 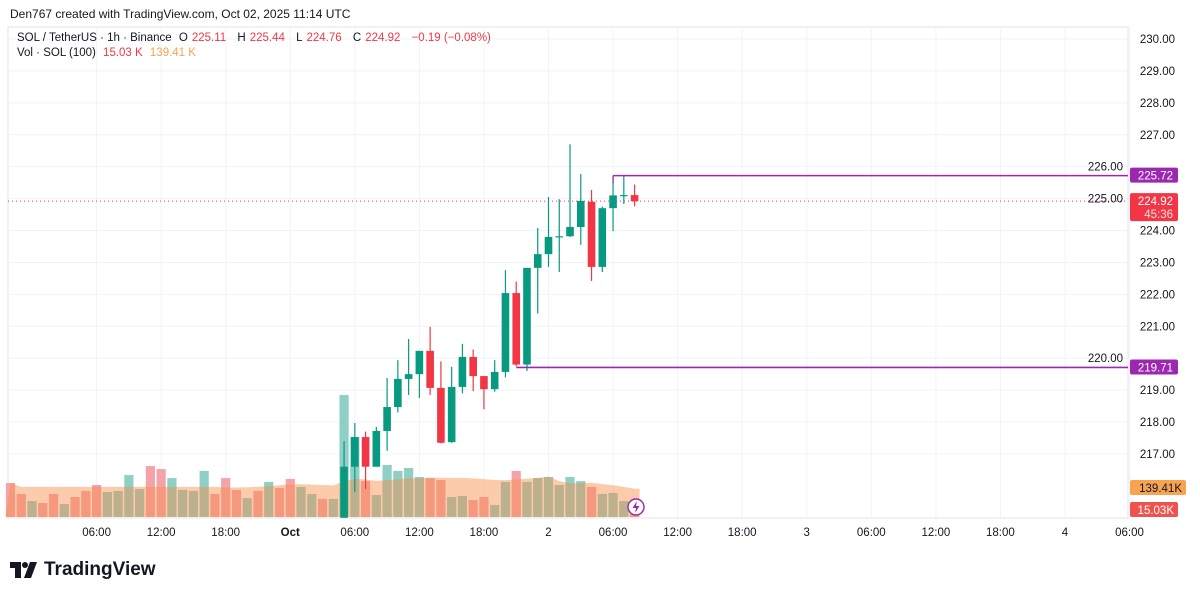 I want to click on lightning-icon-bolt, so click(x=636, y=507).